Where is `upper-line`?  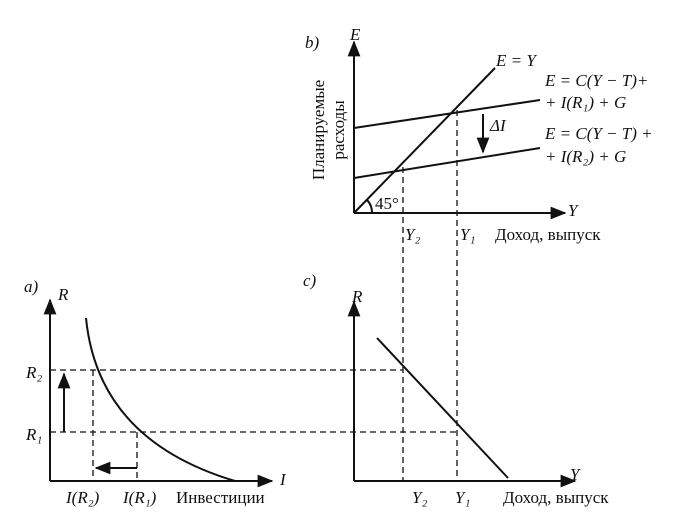
upper-line is located at coordinates (447, 114).